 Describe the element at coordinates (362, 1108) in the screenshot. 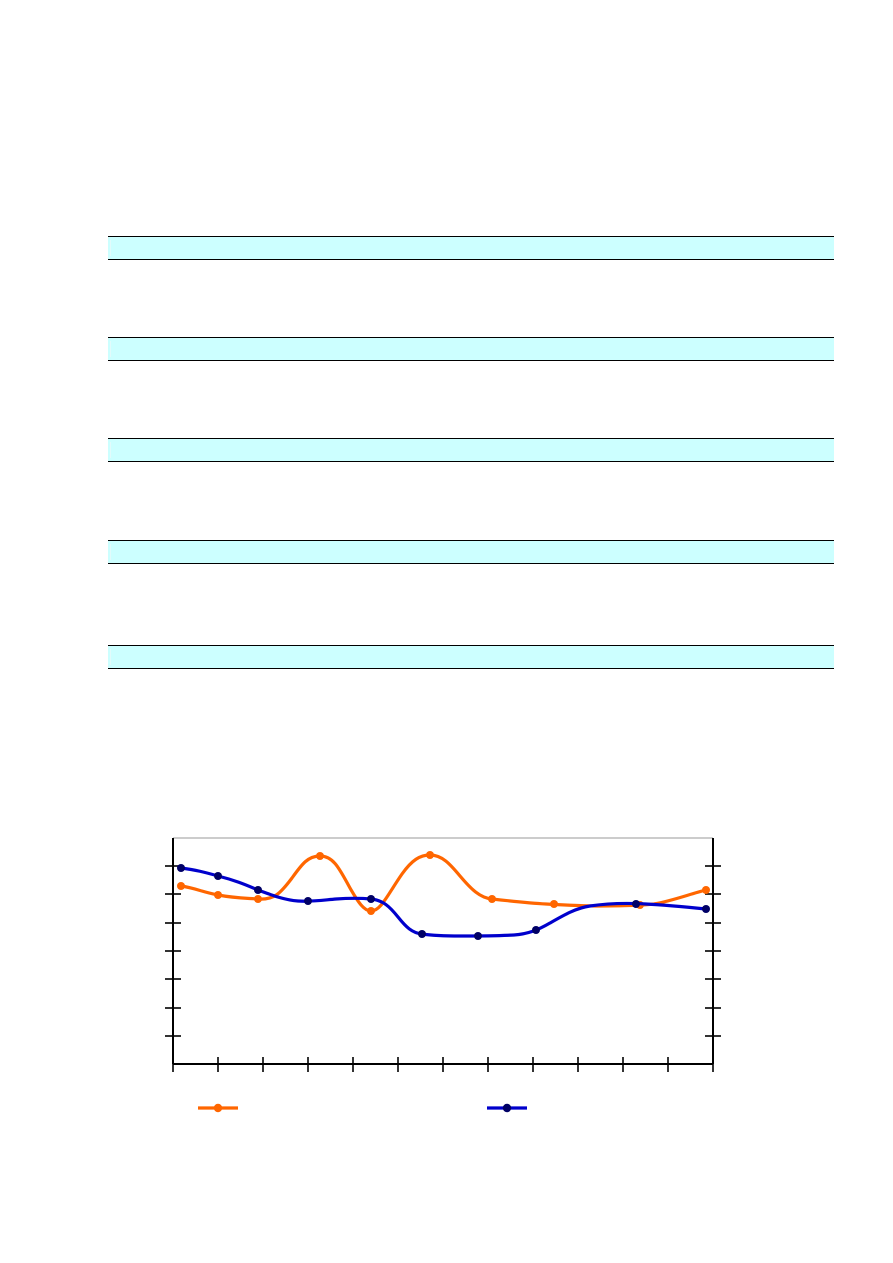

I see `chart-legend` at that location.